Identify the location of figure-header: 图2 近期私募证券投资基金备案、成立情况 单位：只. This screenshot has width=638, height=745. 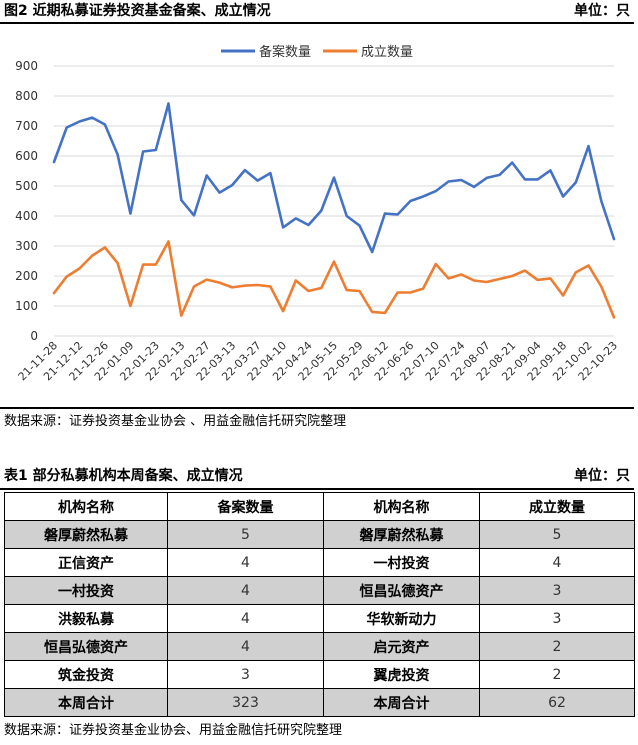
(319, 11).